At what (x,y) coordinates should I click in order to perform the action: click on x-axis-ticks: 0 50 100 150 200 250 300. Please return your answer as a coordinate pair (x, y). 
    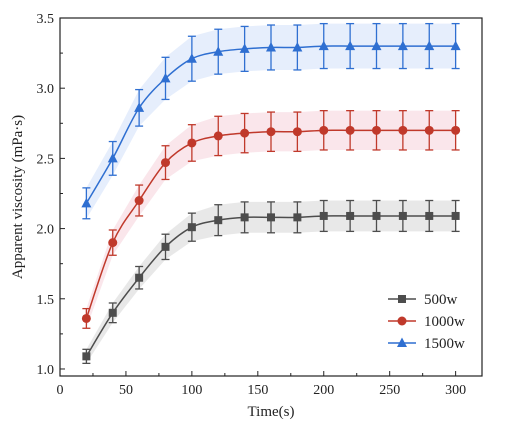
    Looking at the image, I should click on (261, 384).